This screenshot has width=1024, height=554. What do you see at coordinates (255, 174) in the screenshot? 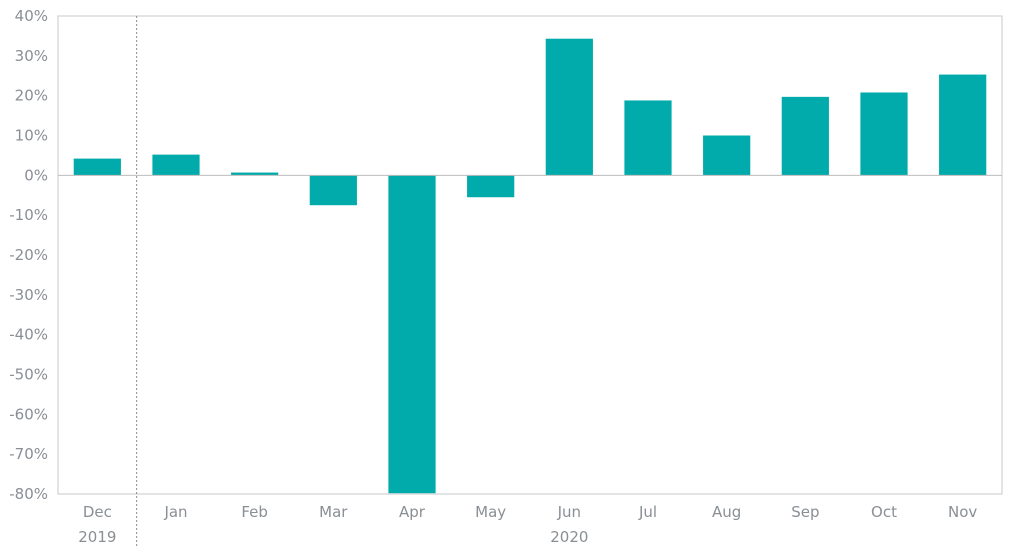
I see `bar-feb` at bounding box center [255, 174].